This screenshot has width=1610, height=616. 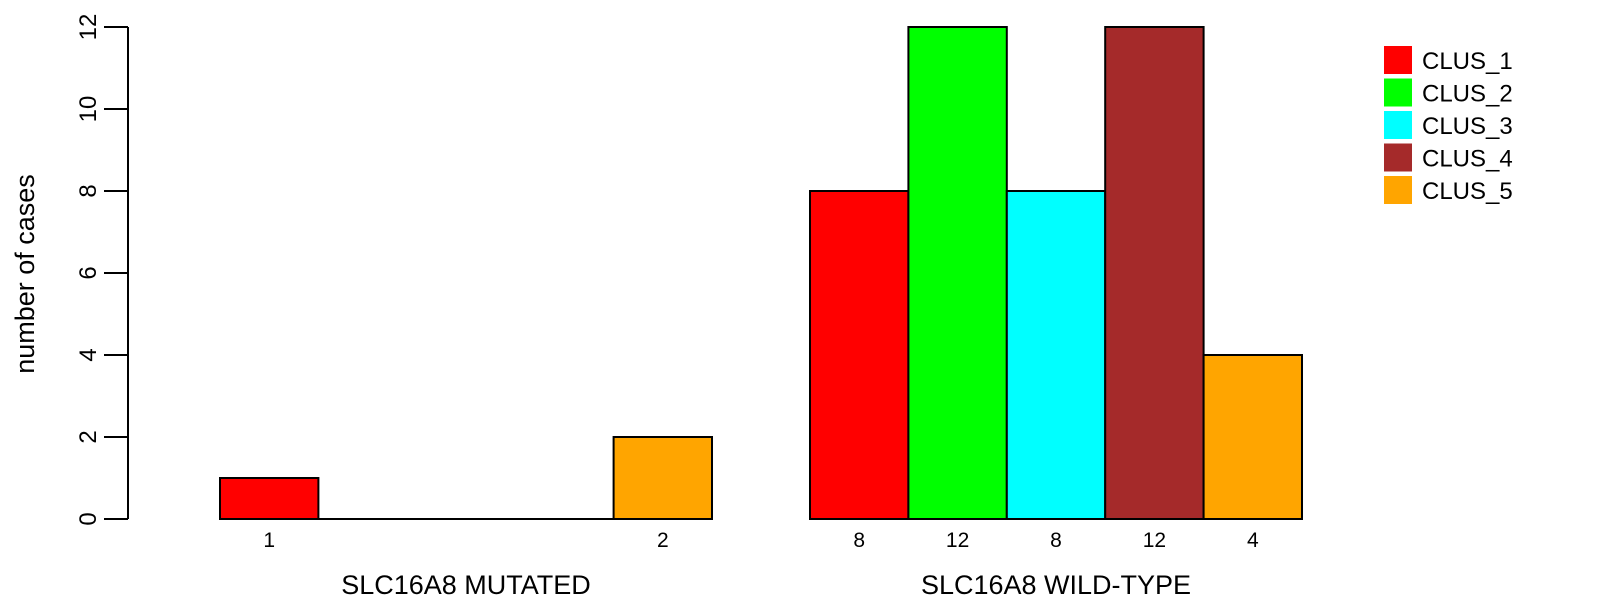 What do you see at coordinates (1467, 159) in the screenshot?
I see `legend-label: CLUS_4` at bounding box center [1467, 159].